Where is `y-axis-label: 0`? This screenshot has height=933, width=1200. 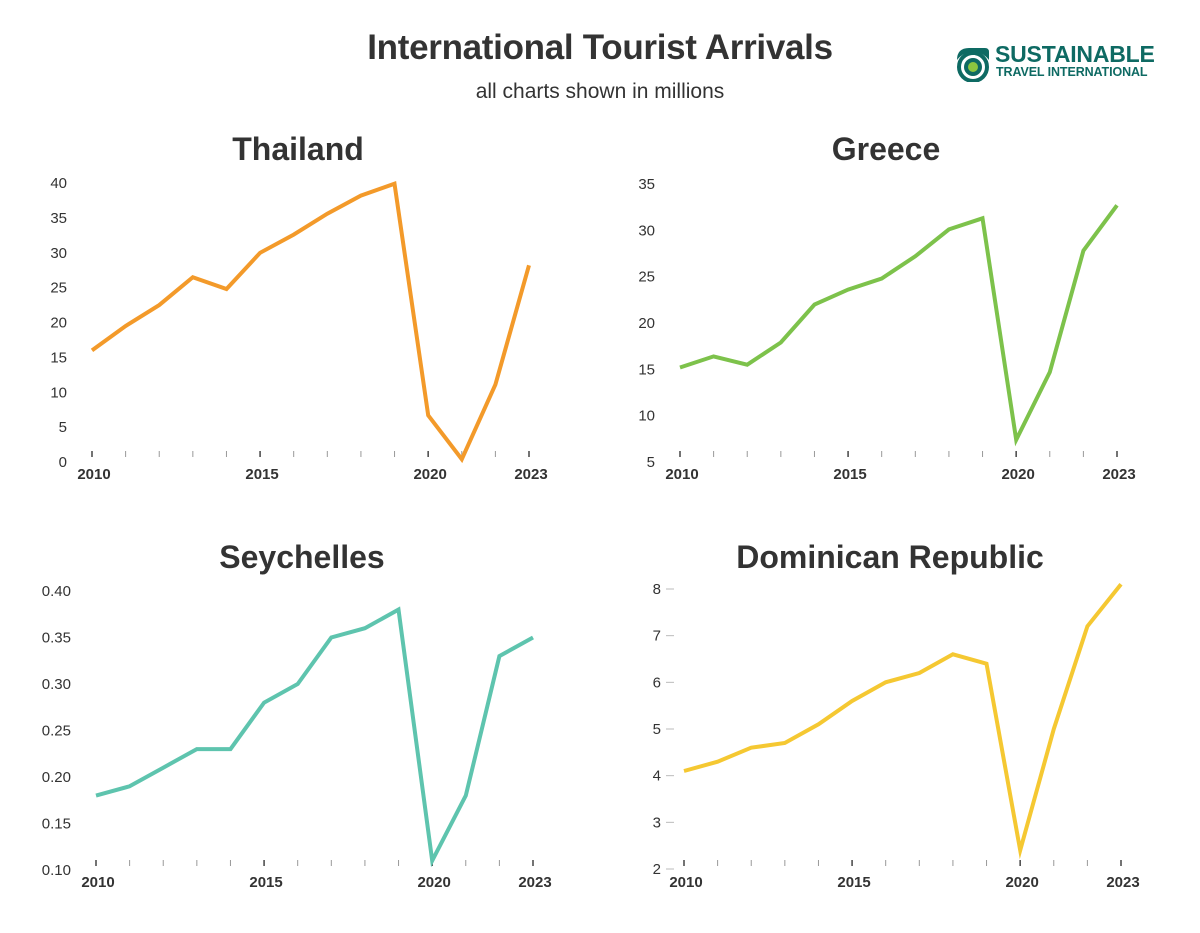 y-axis-label: 0 is located at coordinates (63, 462).